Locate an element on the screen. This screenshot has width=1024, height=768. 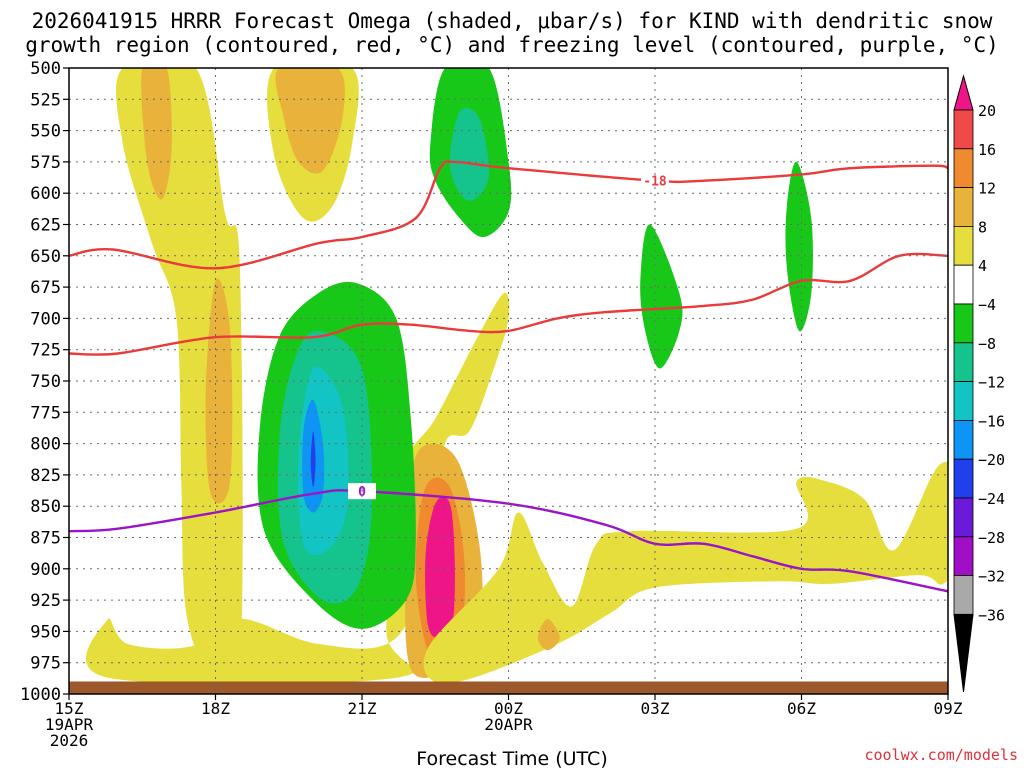
y-tick-label-925: 925 is located at coordinates (45, 601).